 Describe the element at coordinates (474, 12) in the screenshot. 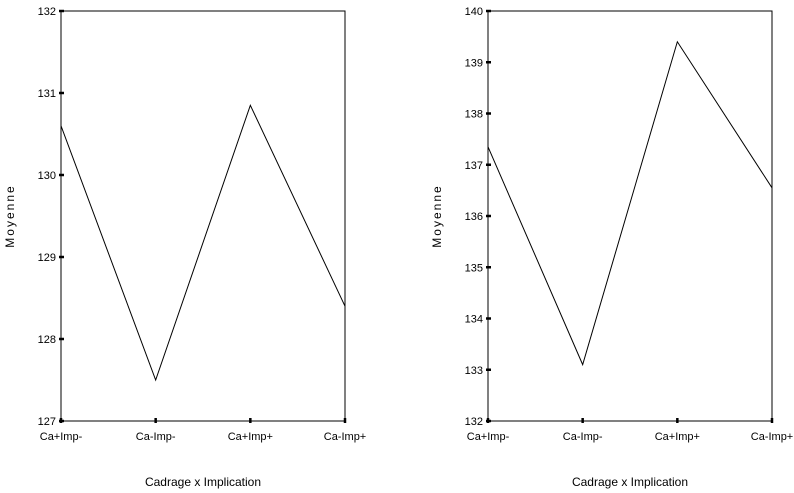

I see `y-tick-label: 140` at that location.